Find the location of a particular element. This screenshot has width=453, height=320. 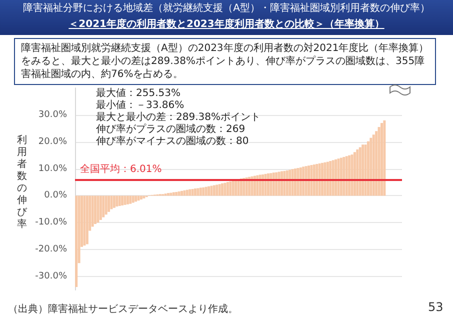

y-tick-label: -20.0% is located at coordinates (51, 249).